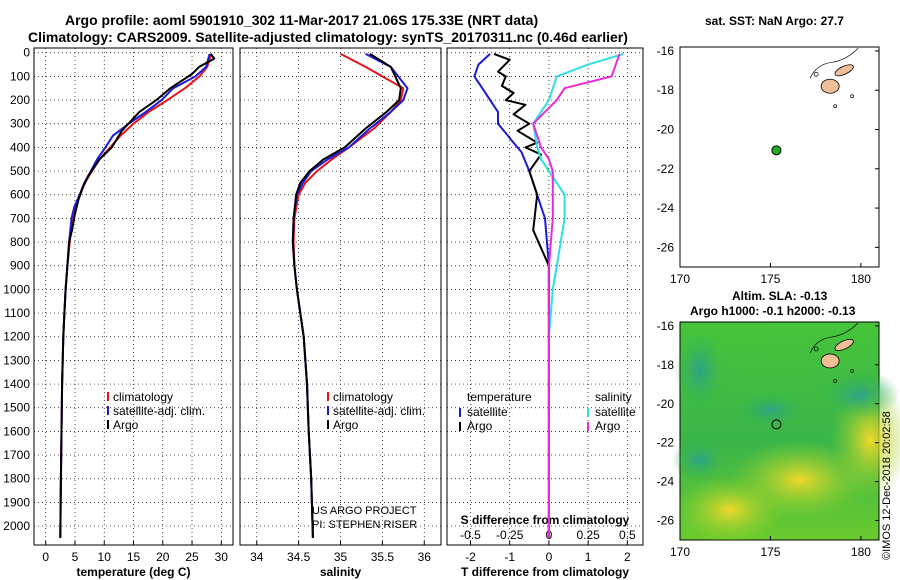  What do you see at coordinates (470, 535) in the screenshot?
I see `x2-tick-label: -0.5` at bounding box center [470, 535].